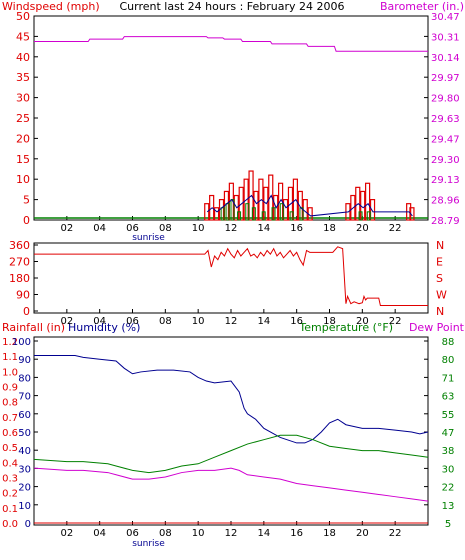  Describe the element at coordinates (445, 119) in the screenshot. I see `baro-ytick-label: 29.63` at that location.